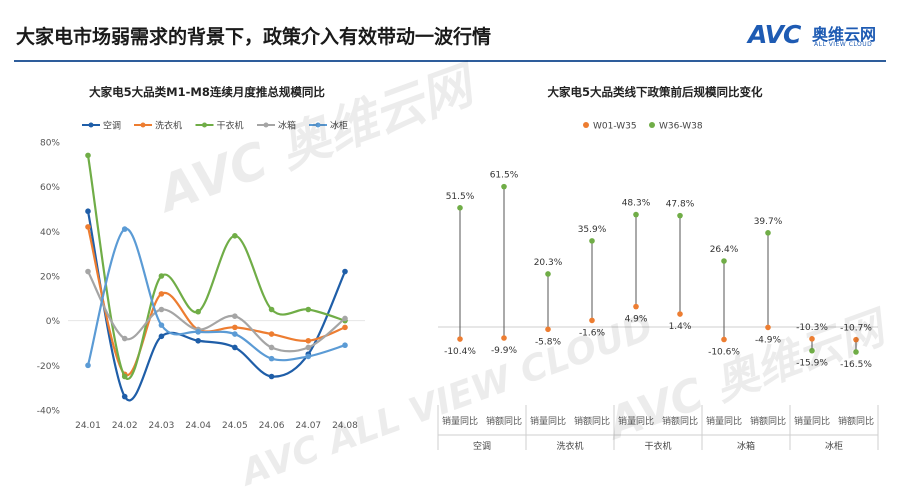  What do you see at coordinates (592, 230) in the screenshot?
I see `after-label: 35.9%` at bounding box center [592, 230].